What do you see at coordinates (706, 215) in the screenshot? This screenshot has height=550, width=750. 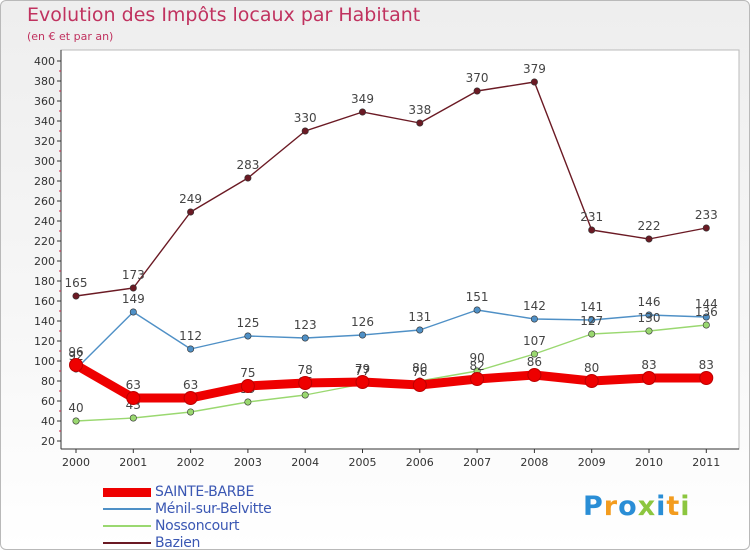 I see `data-label-bazien: 233` at bounding box center [706, 215].